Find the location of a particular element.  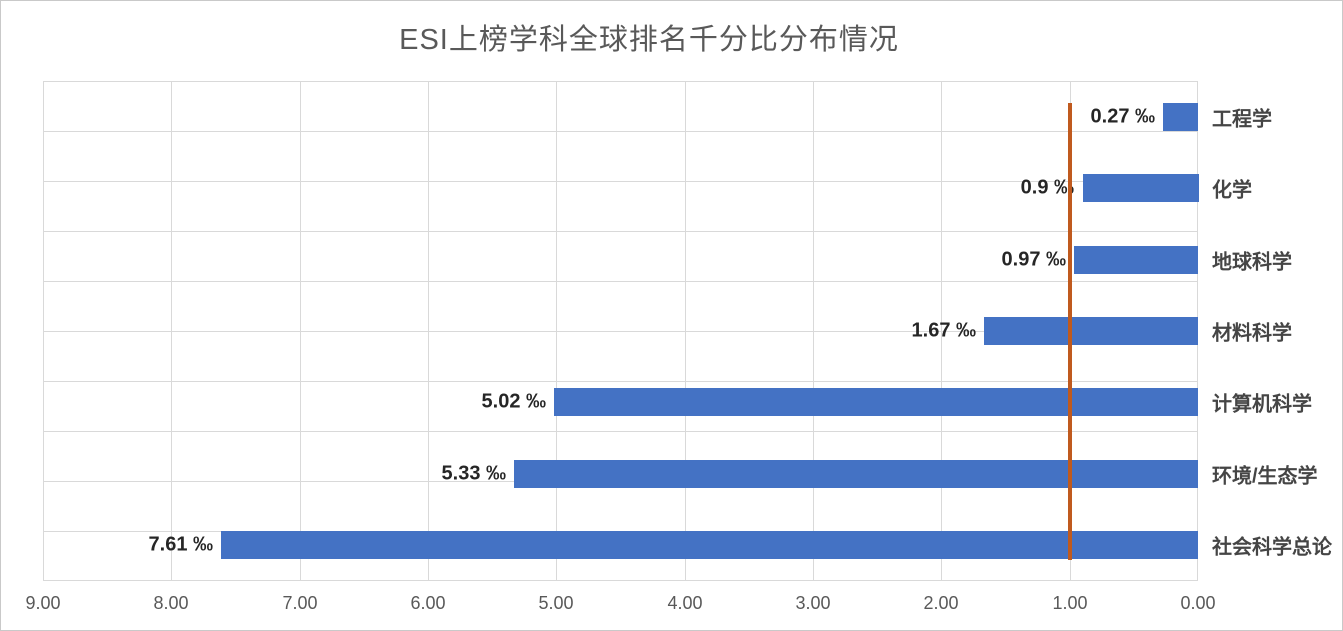

bar-value-label: 5.33 ‰ is located at coordinates (473, 473).